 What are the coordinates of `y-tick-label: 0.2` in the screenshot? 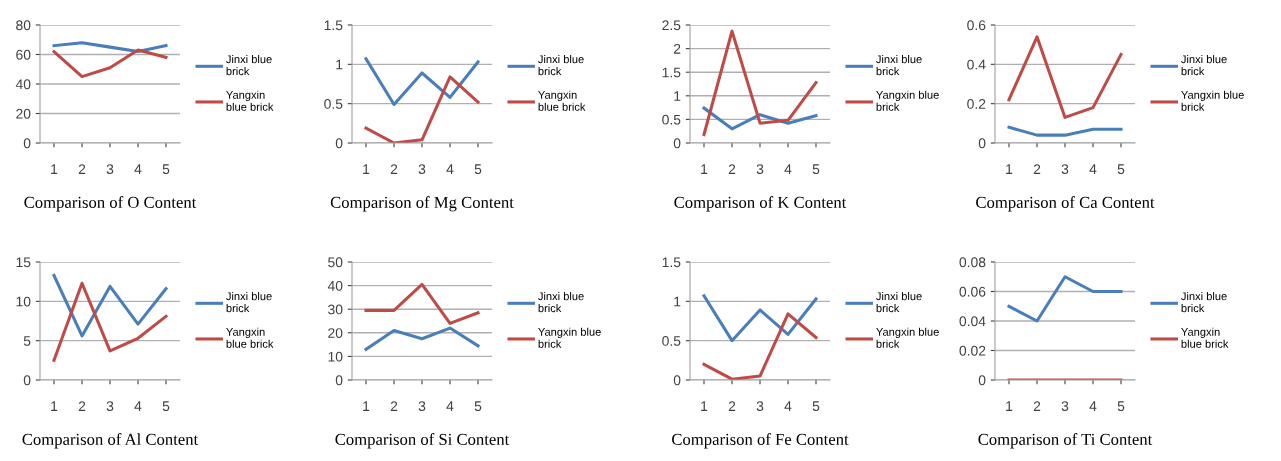 It's located at (976, 104).